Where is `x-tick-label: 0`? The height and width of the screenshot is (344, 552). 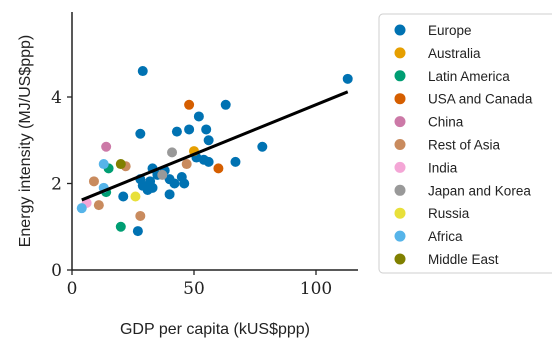
x-tick-label: 0 is located at coordinates (72, 289).